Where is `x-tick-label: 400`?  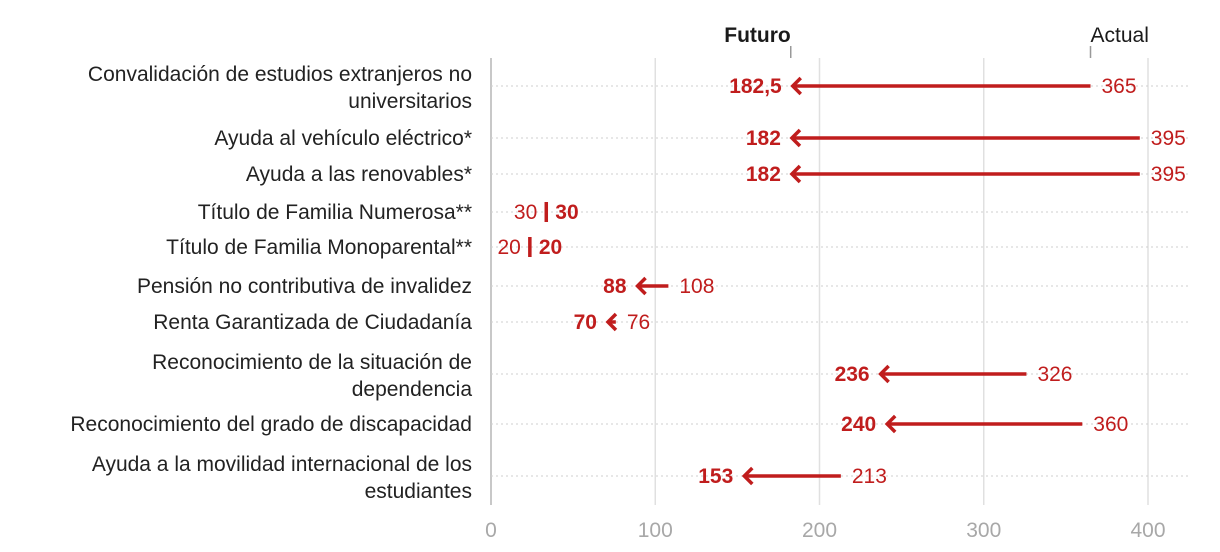
x-tick-label: 400 is located at coordinates (1147, 530).